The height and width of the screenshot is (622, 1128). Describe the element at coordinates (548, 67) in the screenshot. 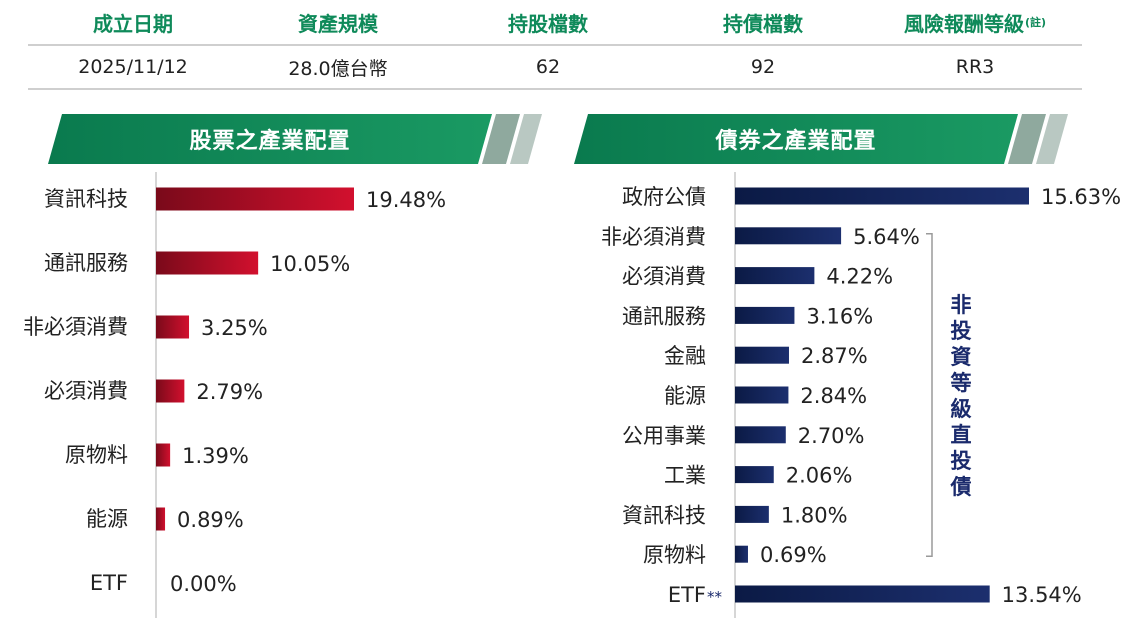

I see `summary-value-stock-count: 62` at that location.